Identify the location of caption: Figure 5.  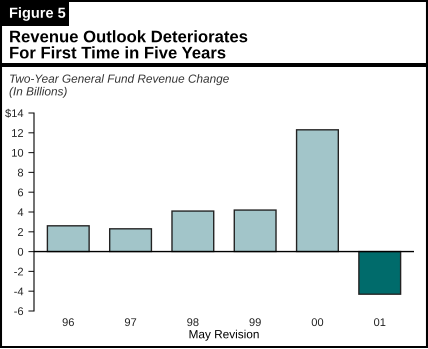
(38, 14).